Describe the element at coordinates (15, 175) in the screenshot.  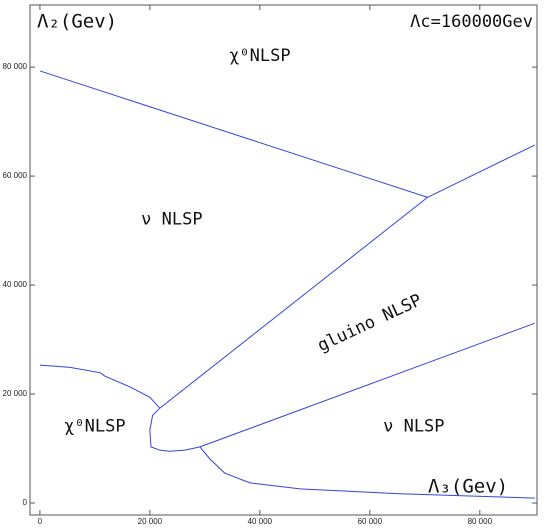
I see `y-tick-label: 60 000` at that location.